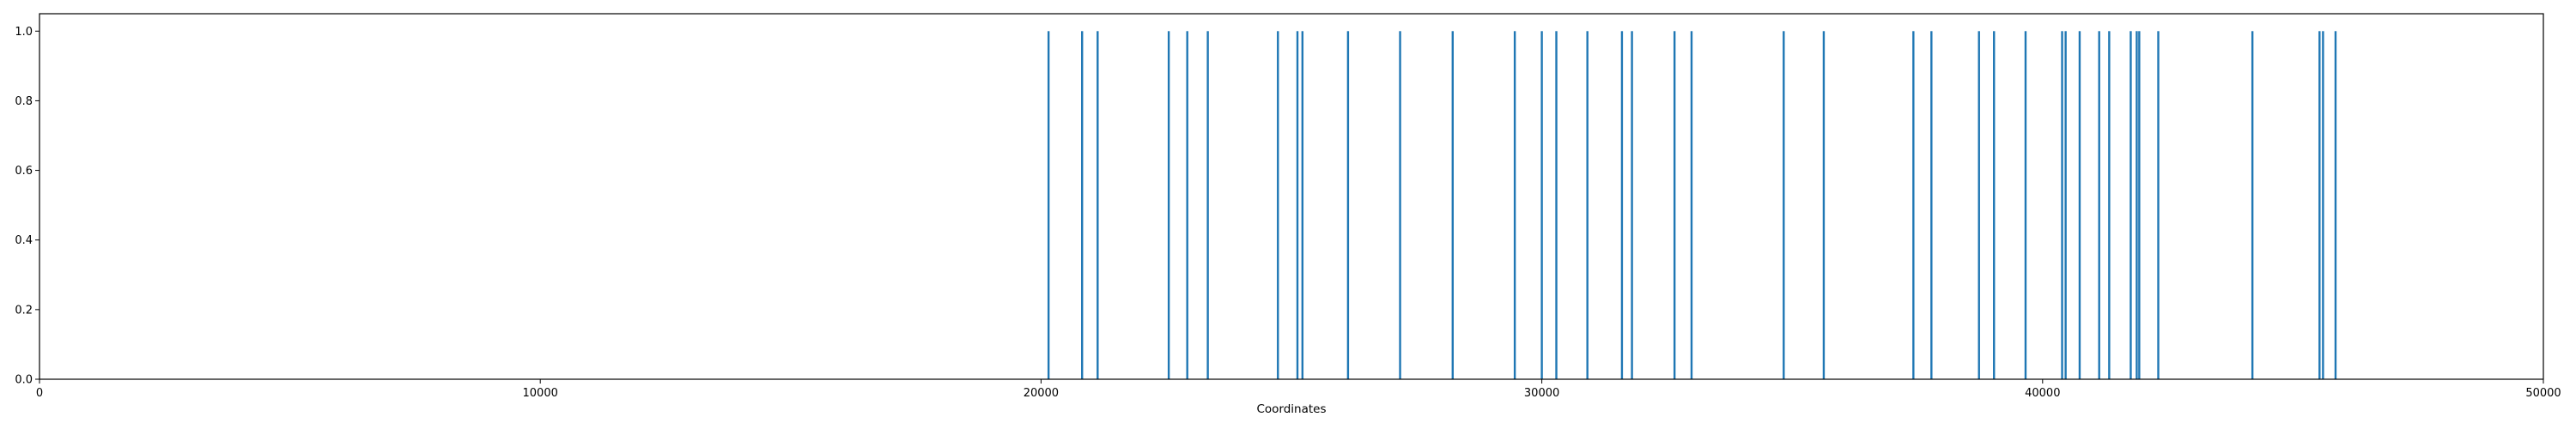 This screenshot has width=2576, height=429. What do you see at coordinates (541, 393) in the screenshot?
I see `x-tick-label: 10000` at bounding box center [541, 393].